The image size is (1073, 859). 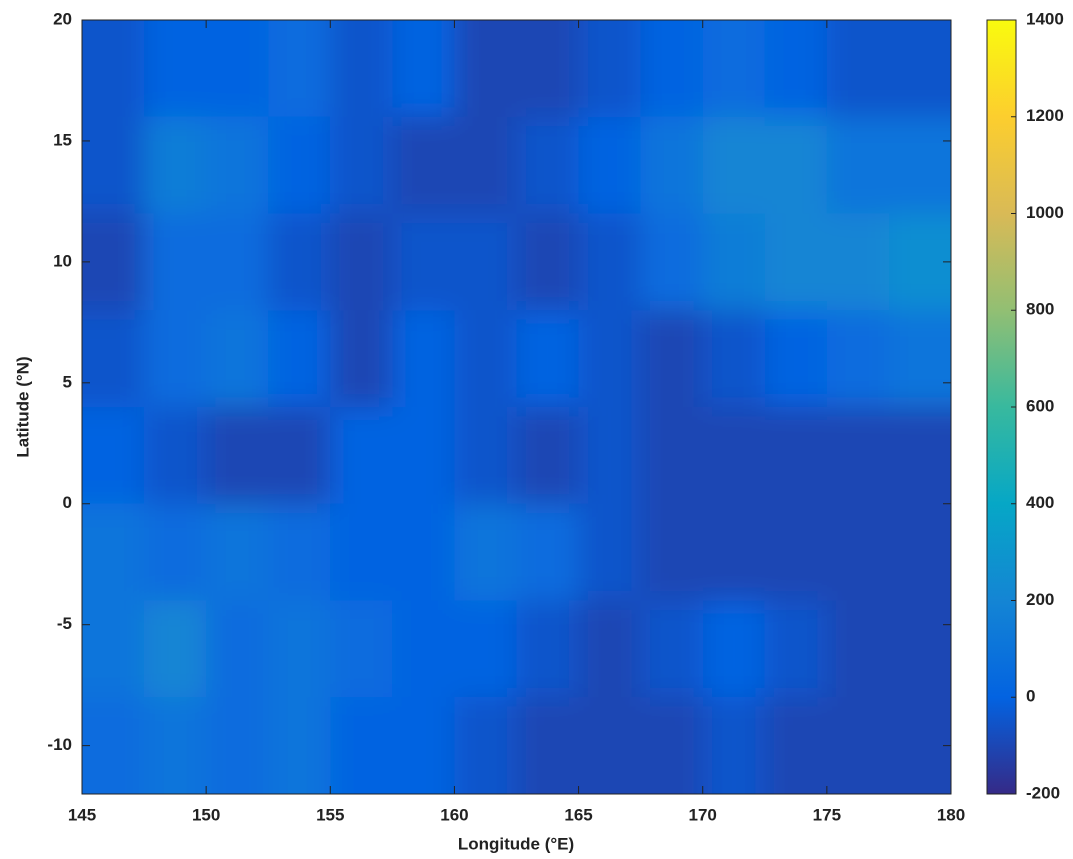 I want to click on x-tick-label: 155, so click(x=330, y=814).